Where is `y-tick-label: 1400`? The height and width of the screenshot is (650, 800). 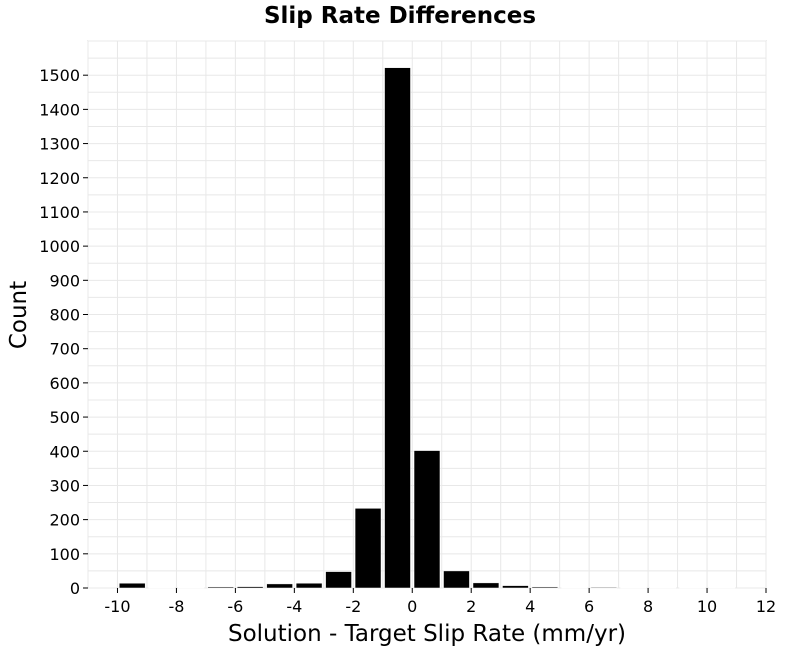
y-tick-label: 1400 is located at coordinates (59, 109).